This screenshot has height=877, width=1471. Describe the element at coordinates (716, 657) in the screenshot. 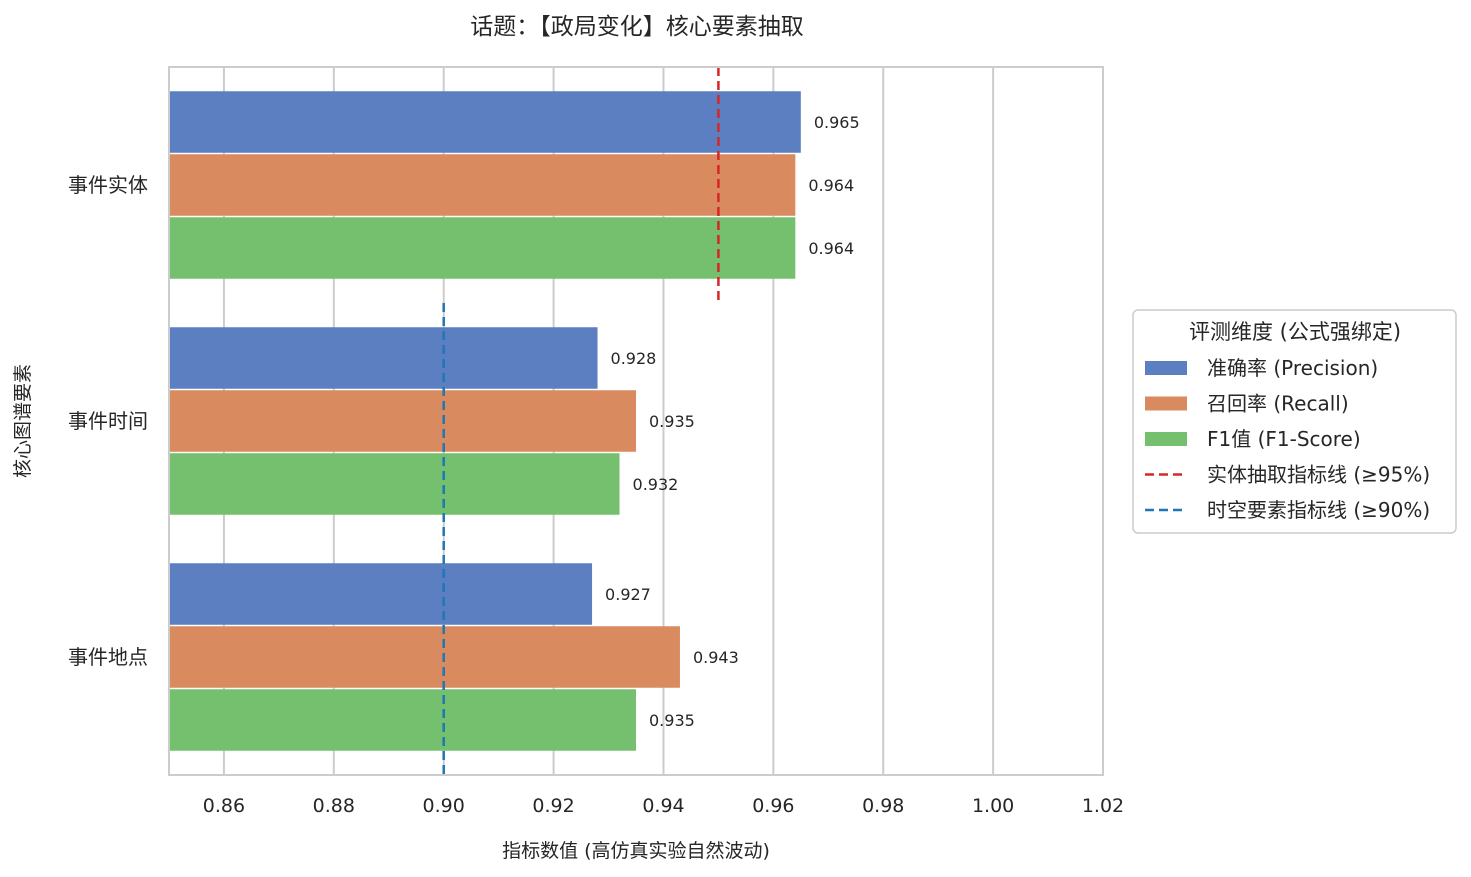

I see `data-label: 0.943` at that location.